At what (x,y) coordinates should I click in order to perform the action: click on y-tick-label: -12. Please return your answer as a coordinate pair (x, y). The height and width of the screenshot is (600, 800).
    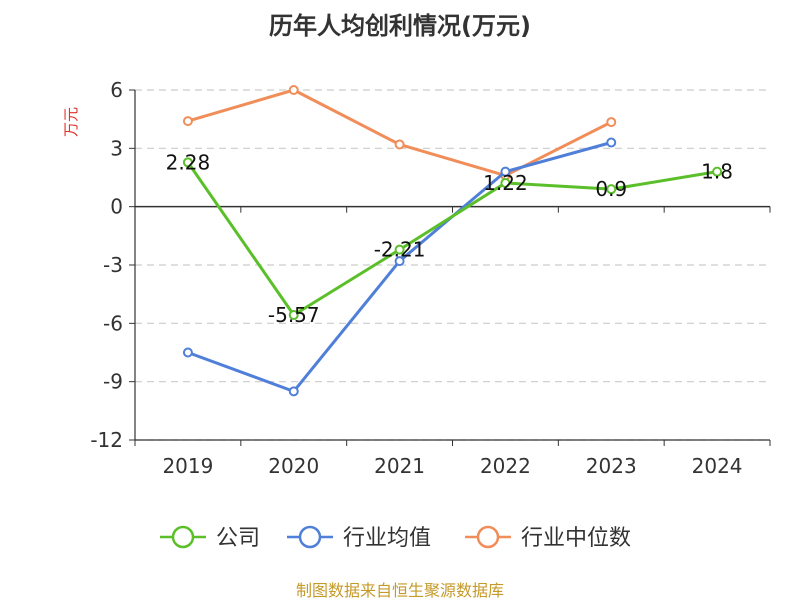
    Looking at the image, I should click on (106, 440).